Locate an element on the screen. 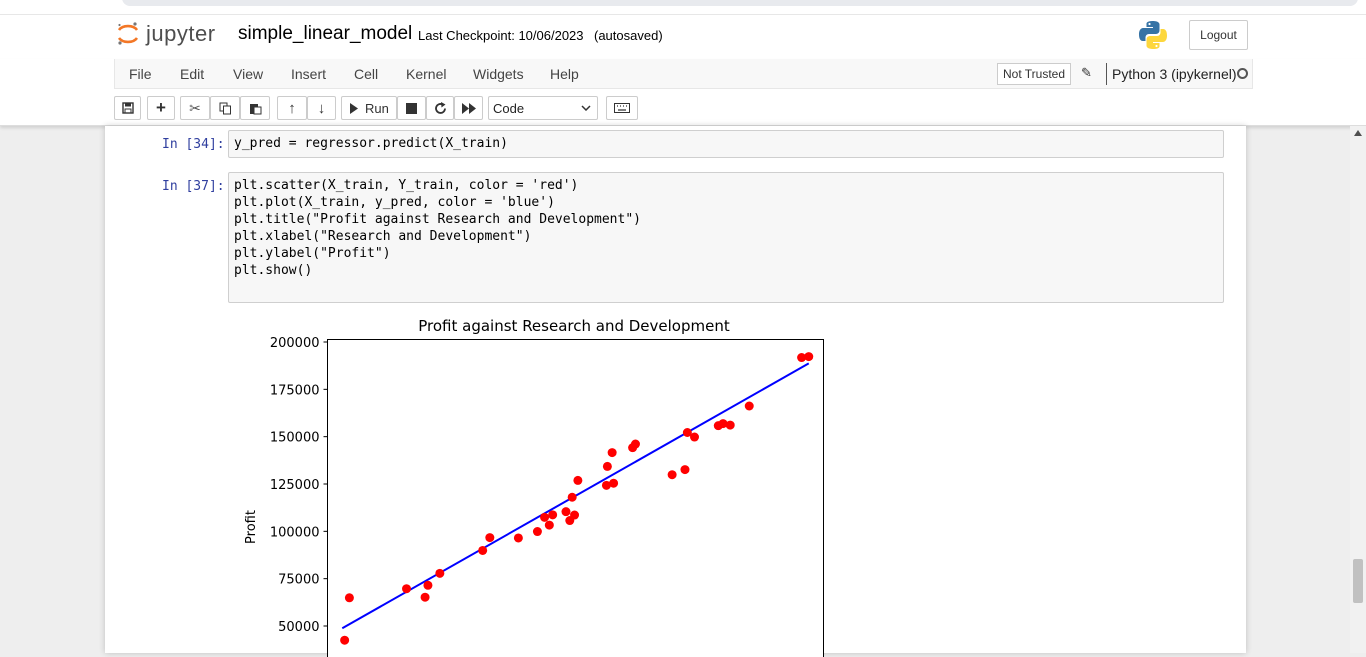 The height and width of the screenshot is (657, 1366). y-tick-label: 200000 is located at coordinates (295, 343).